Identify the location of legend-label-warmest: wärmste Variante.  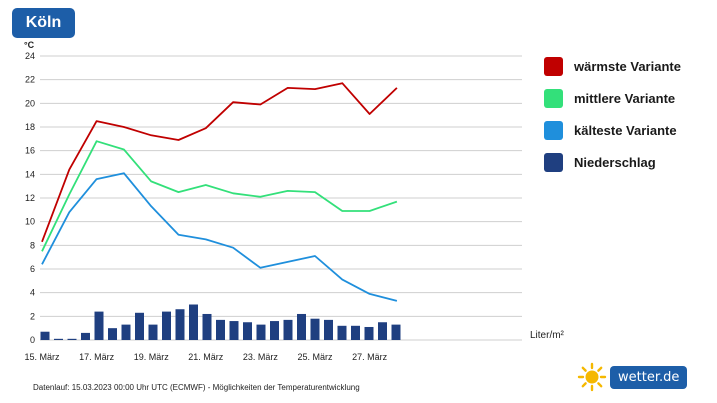
(627, 66).